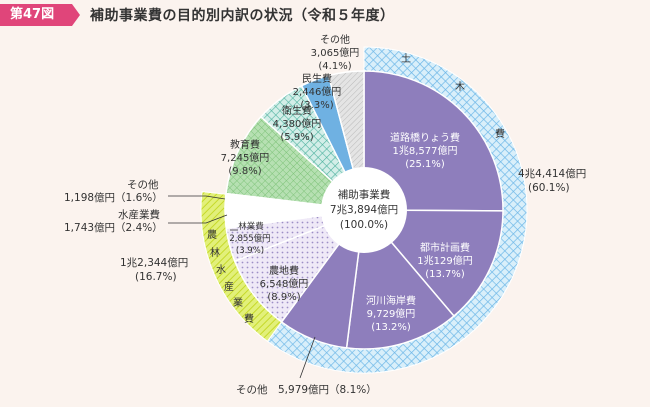  What do you see at coordinates (425, 137) in the screenshot?
I see `slice-label-doro-name: 道路橋りょう費` at bounding box center [425, 137].